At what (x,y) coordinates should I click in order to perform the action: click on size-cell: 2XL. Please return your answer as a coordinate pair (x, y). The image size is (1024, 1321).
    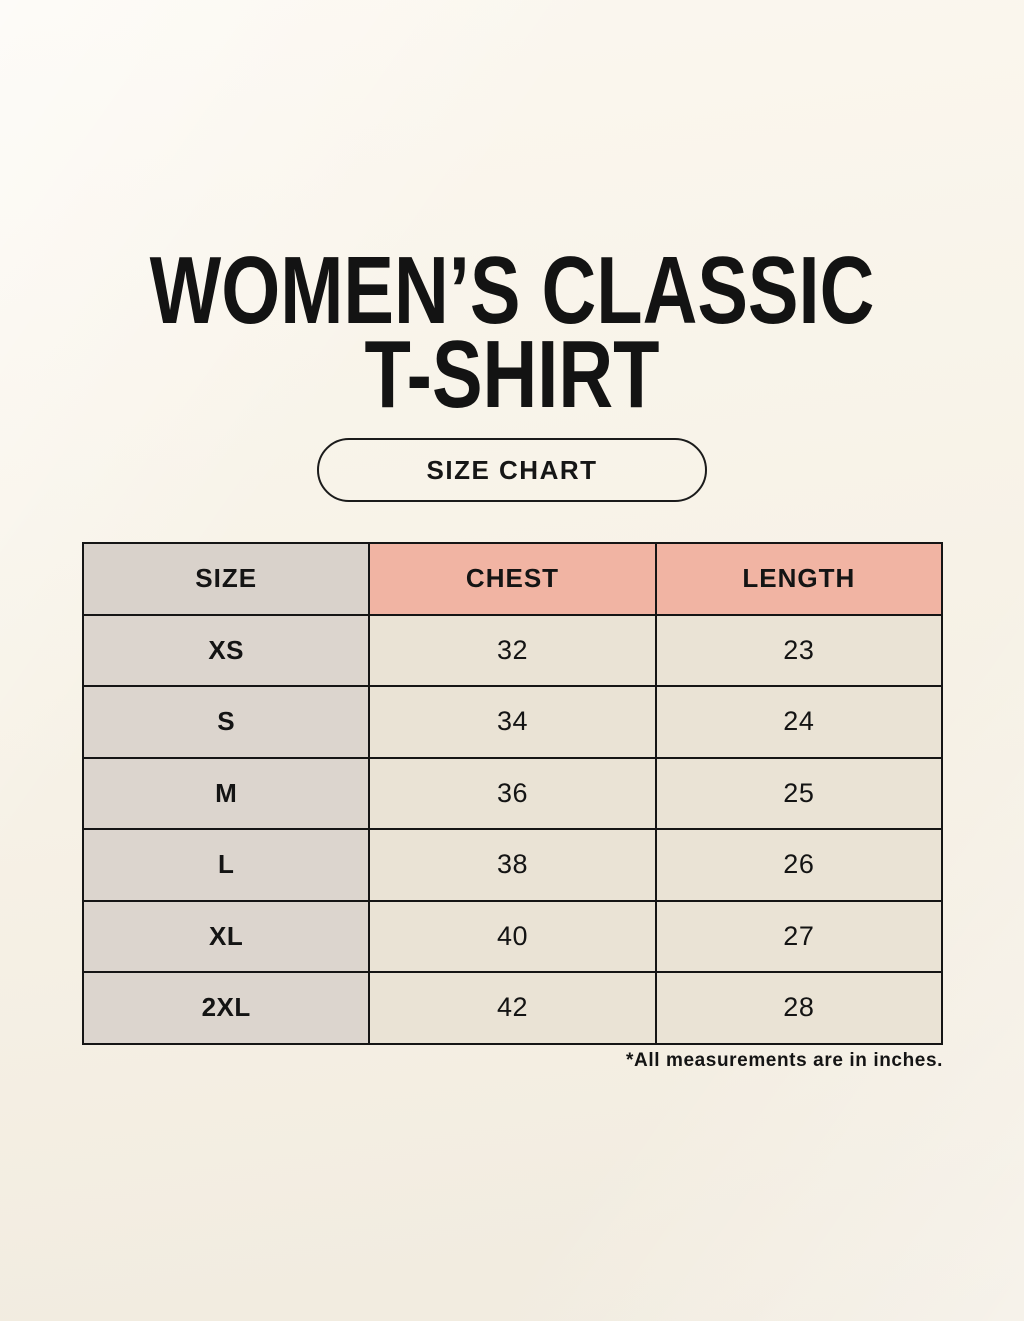
    Looking at the image, I should click on (226, 1008).